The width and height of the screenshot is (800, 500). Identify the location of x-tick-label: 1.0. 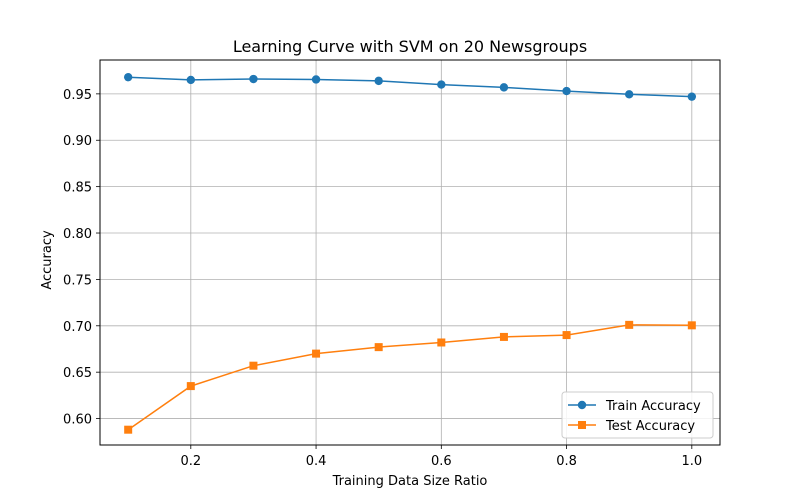
(691, 461).